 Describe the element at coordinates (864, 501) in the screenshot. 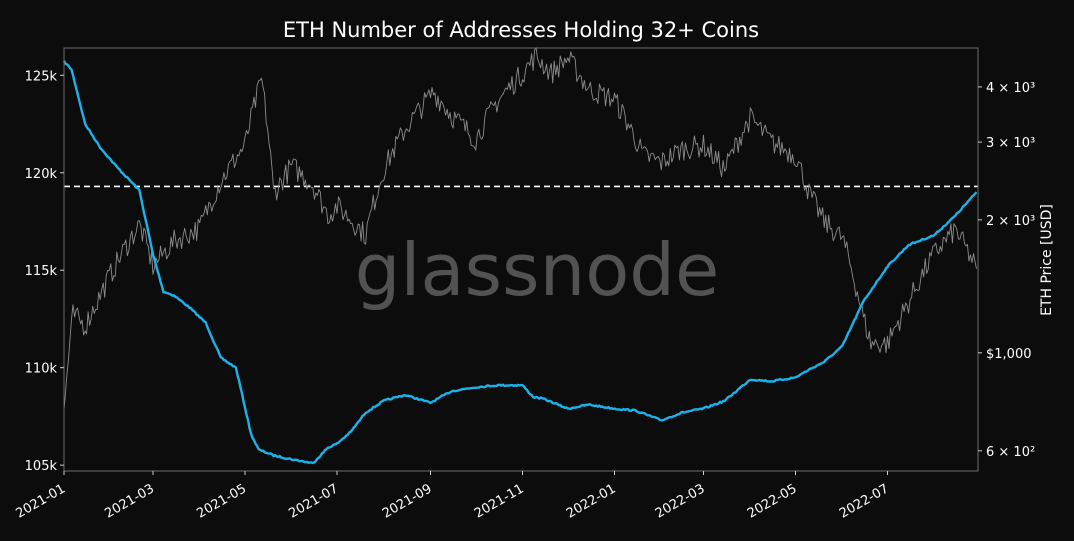

I see `x-tick-label: 2022-07` at that location.